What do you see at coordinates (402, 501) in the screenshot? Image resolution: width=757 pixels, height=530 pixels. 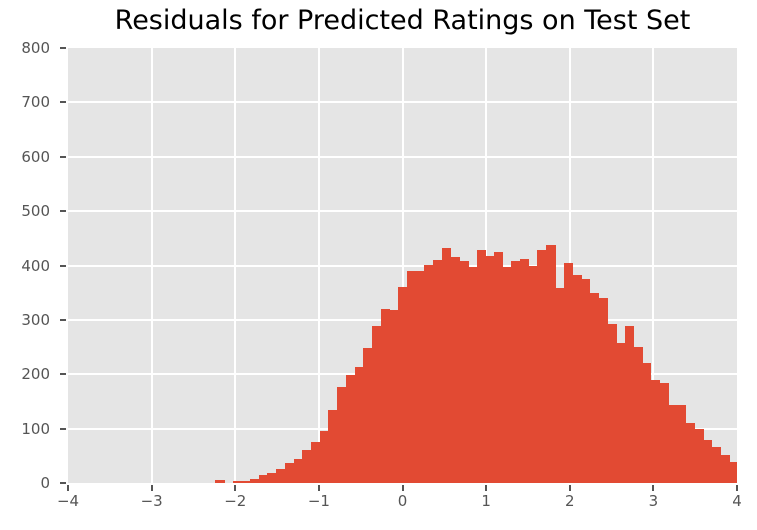 I see `x-tick-label: 0` at bounding box center [402, 501].